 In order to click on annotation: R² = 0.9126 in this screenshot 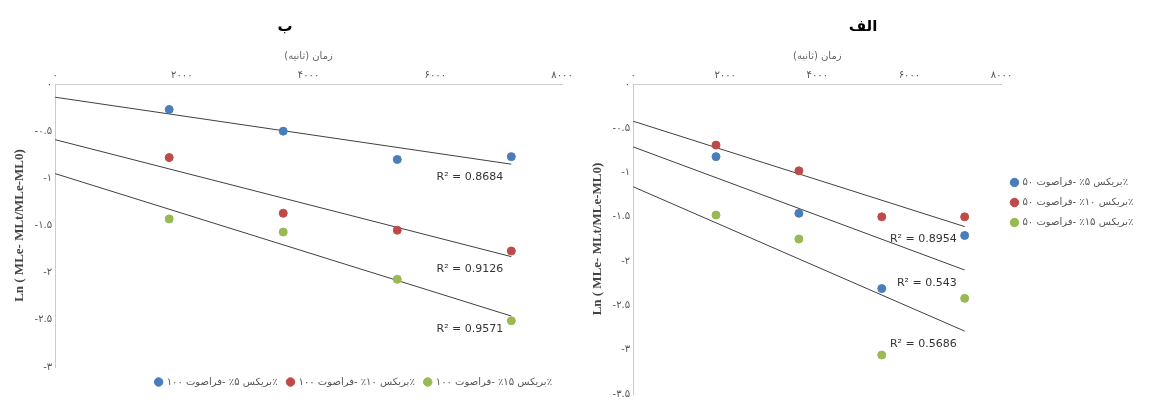, I will do `click(470, 269)`.